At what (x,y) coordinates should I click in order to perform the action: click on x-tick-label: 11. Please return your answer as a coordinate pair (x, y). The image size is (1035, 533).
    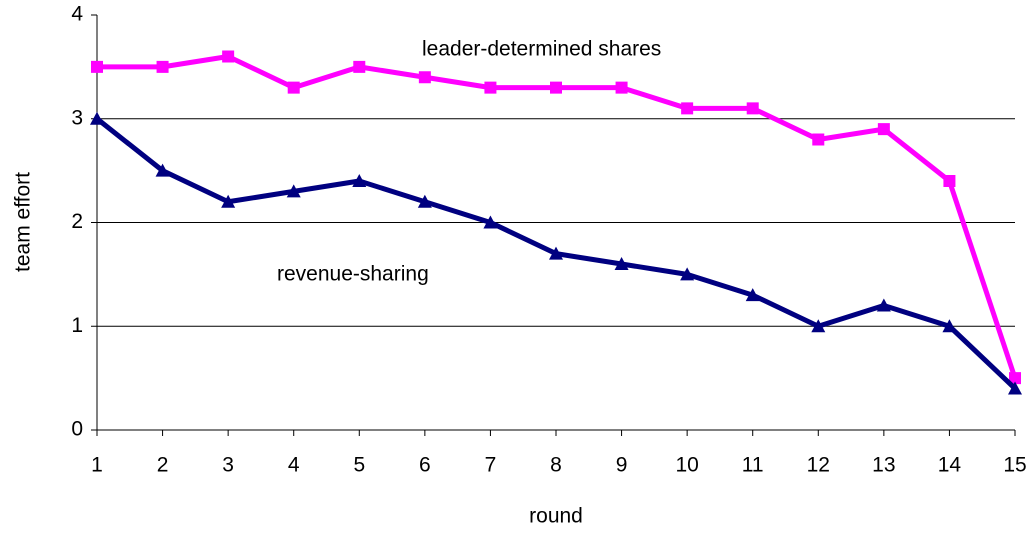
    Looking at the image, I should click on (753, 465).